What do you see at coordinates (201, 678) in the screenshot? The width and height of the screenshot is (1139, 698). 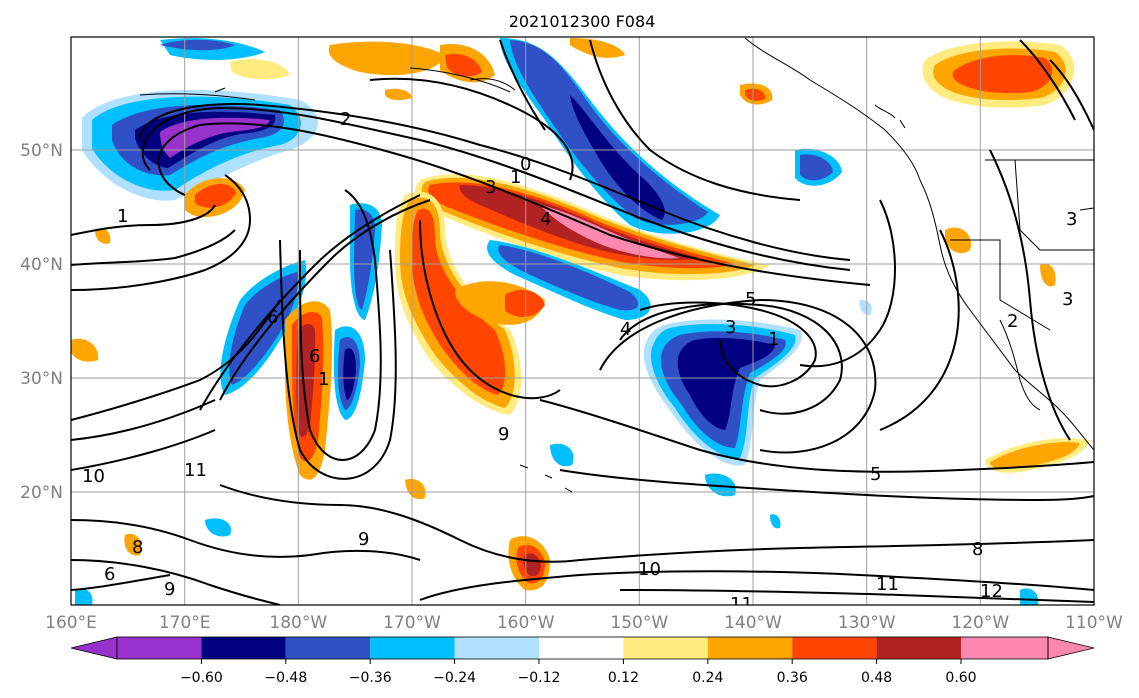 I see `colorbar-tick-label: −0.60` at bounding box center [201, 678].